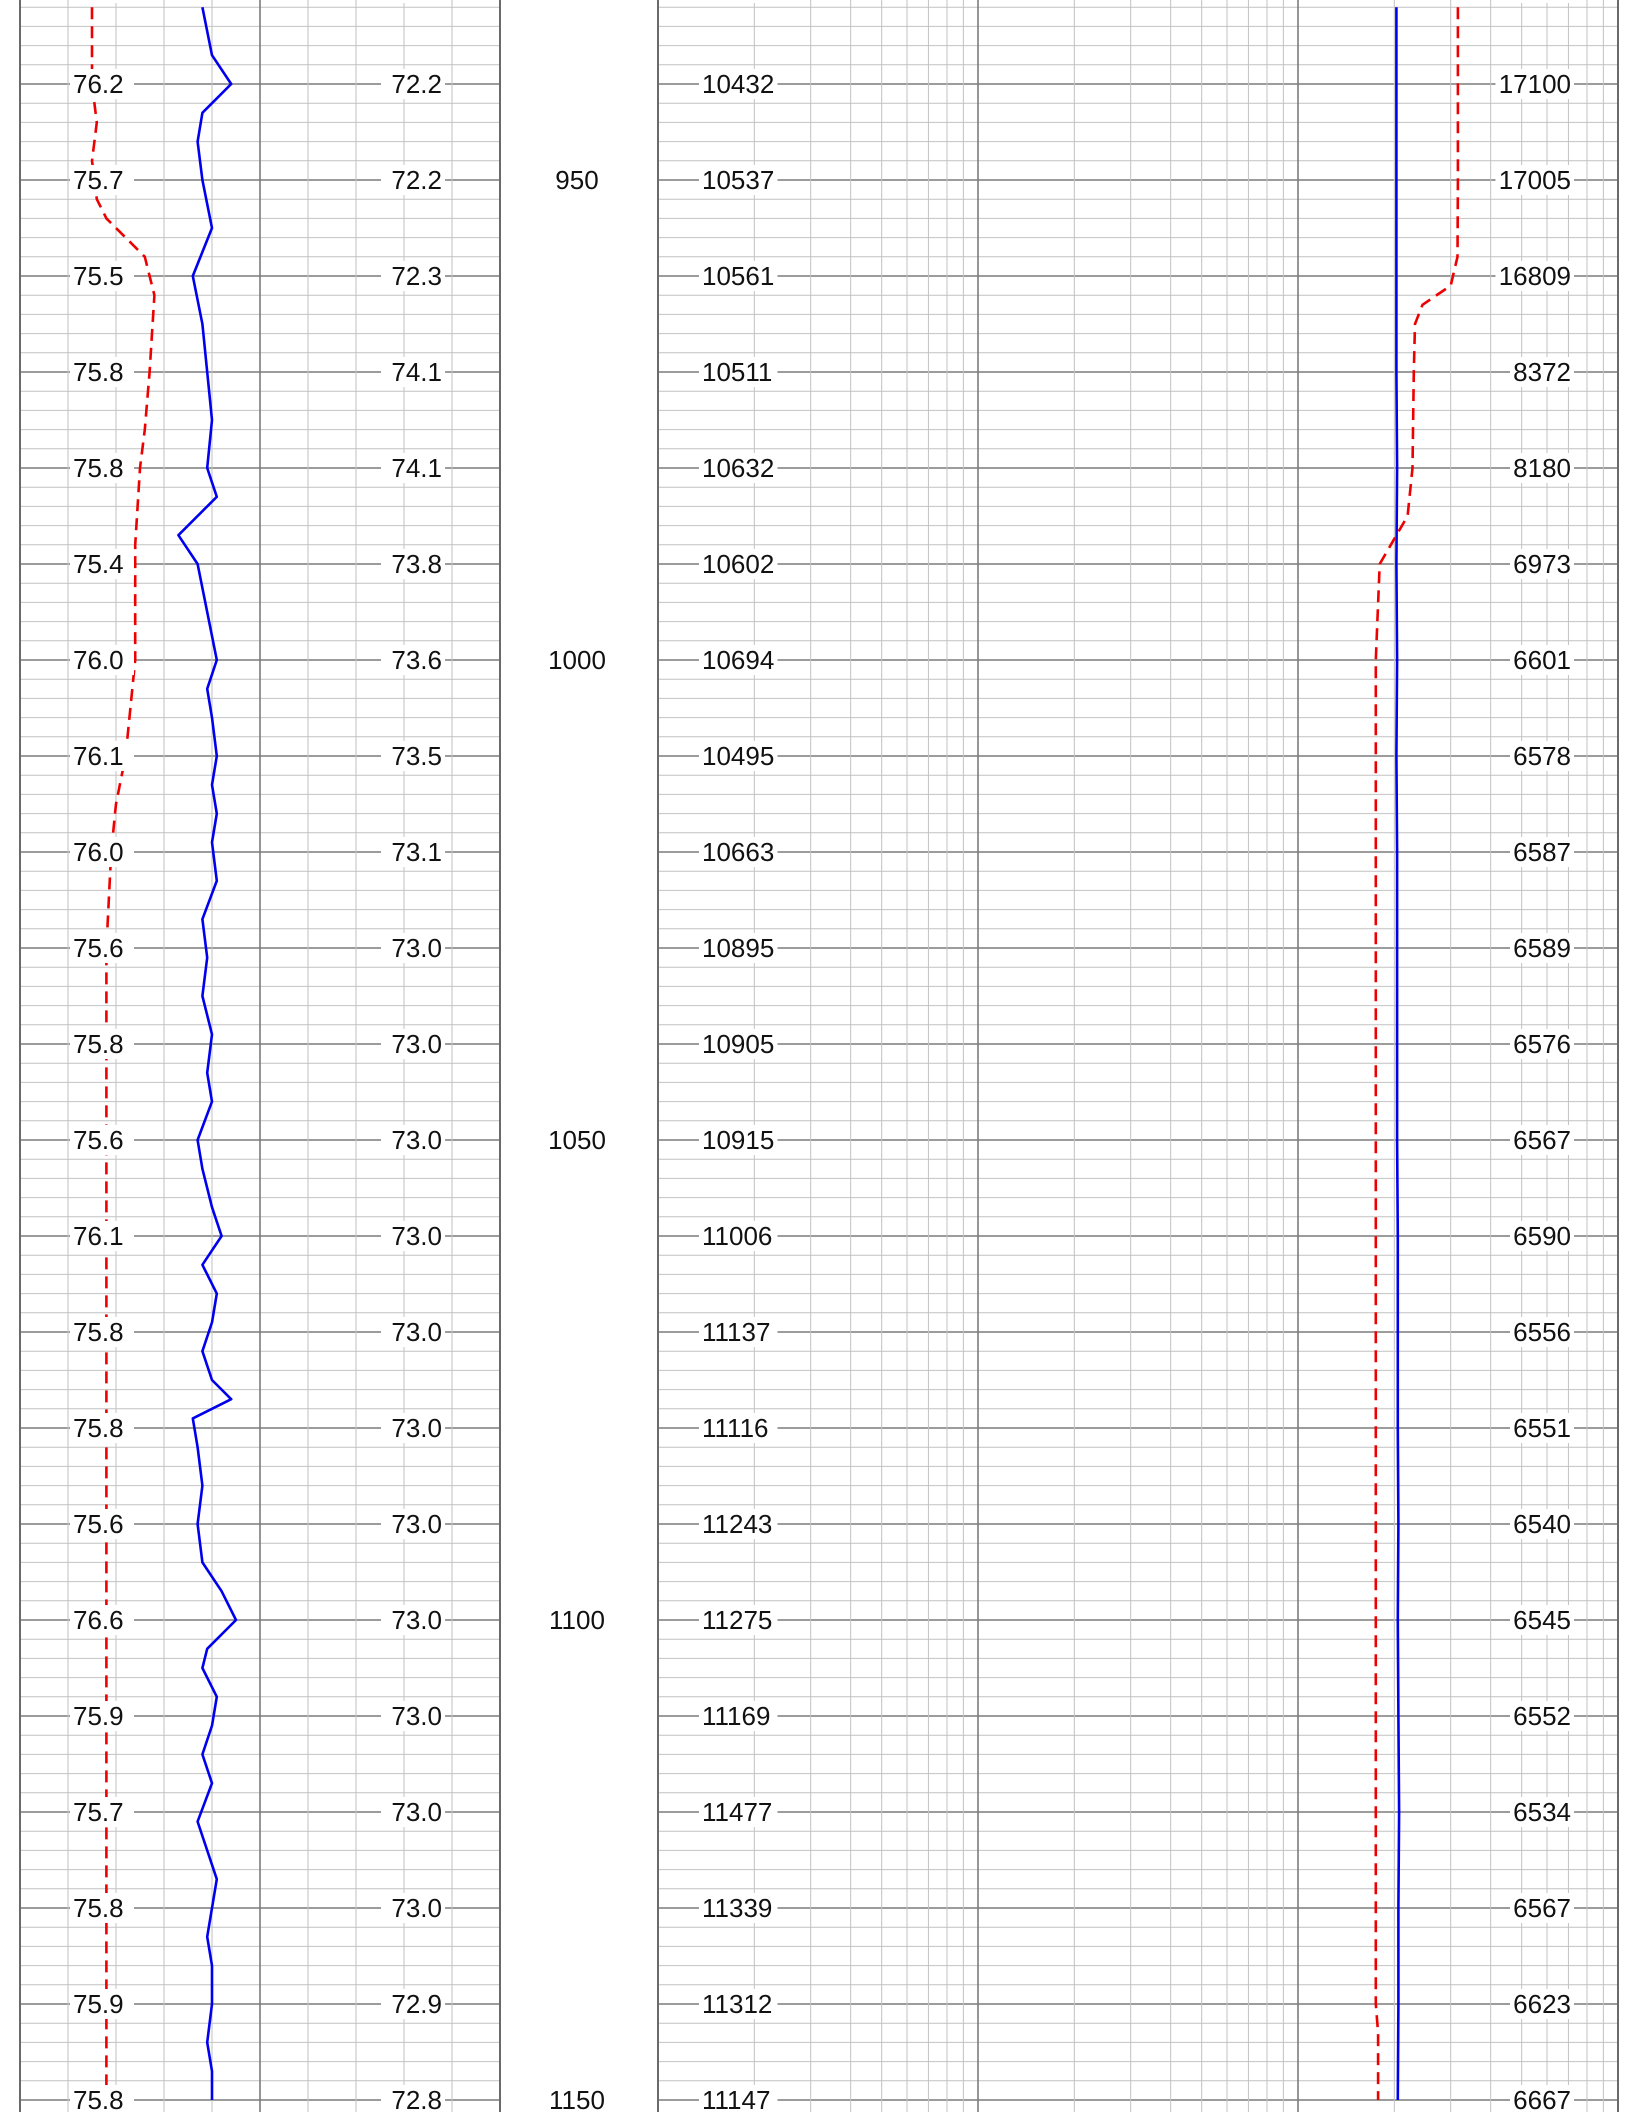  I want to click on readout-label-right-track-b: 17285, so click(1535, 1).